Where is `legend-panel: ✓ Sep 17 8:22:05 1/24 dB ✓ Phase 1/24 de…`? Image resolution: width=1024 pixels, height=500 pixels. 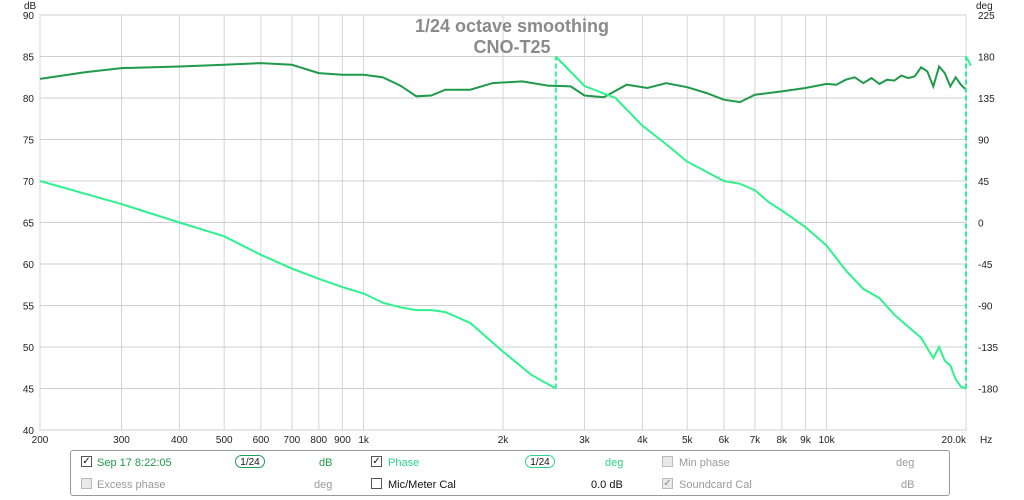
legend-panel: ✓ Sep 17 8:22:05 1/24 dB ✓ Phase 1/24 de… is located at coordinates (510, 473).